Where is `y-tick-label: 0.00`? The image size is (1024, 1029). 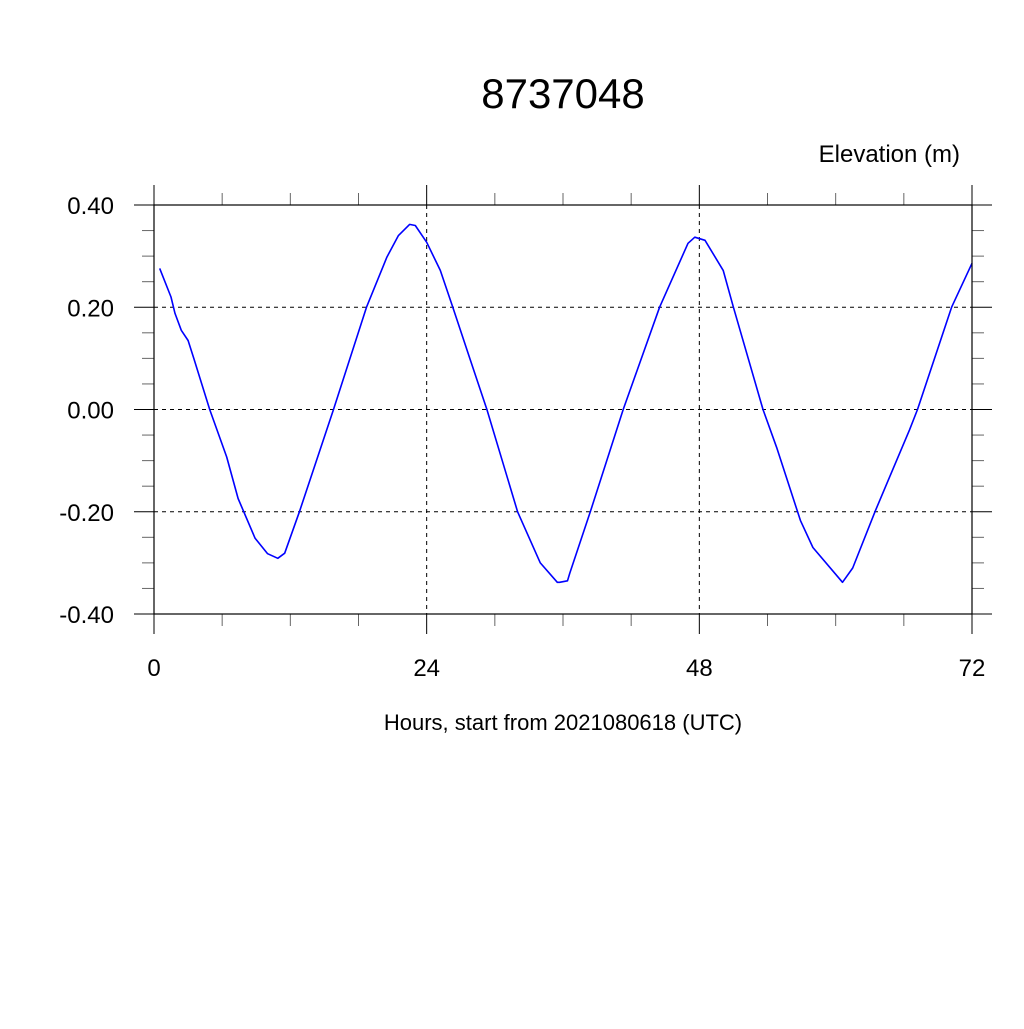
y-tick-label: 0.00 is located at coordinates (90, 411).